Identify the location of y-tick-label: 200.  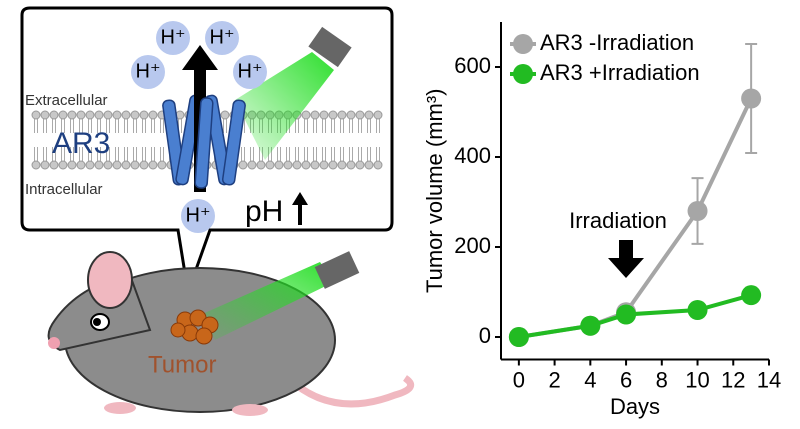
(472, 245).